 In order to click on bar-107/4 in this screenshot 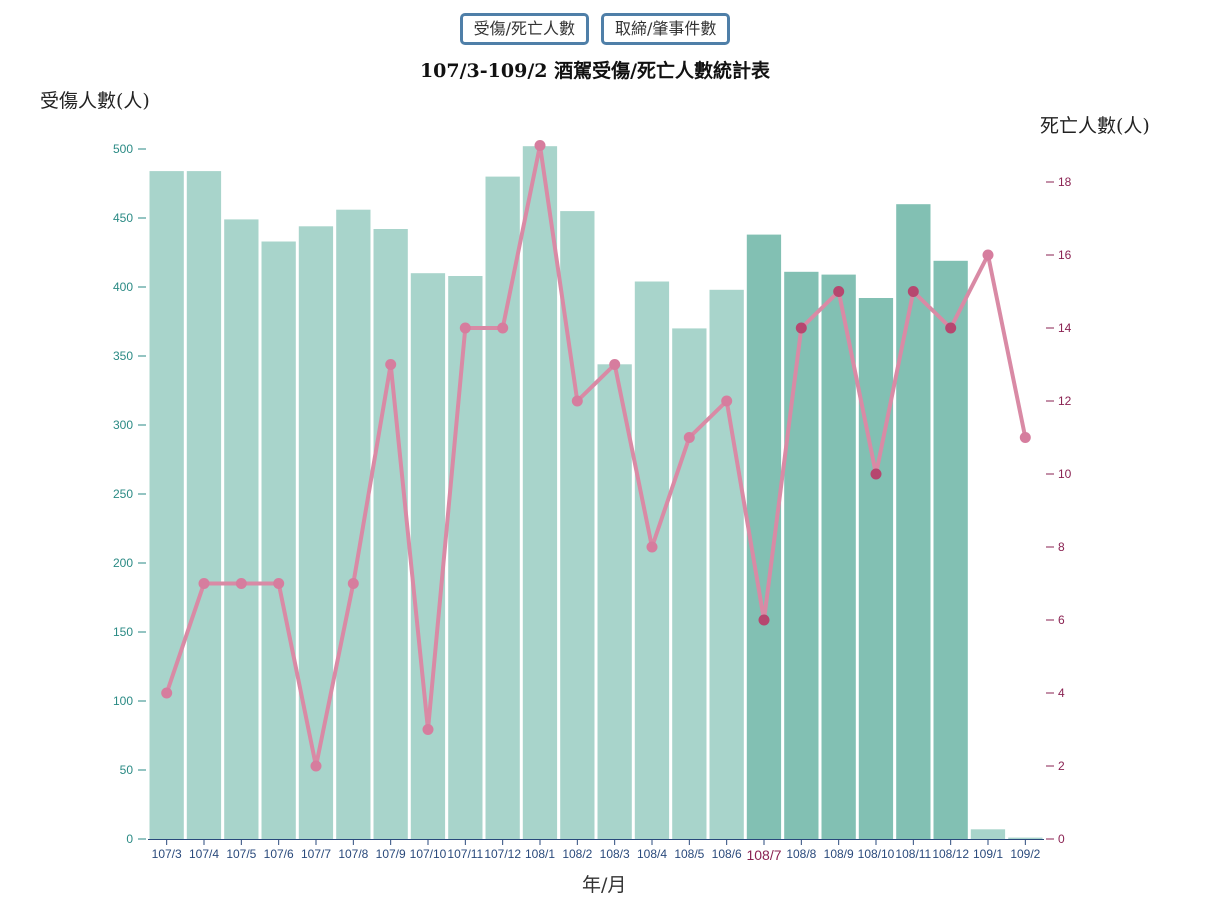, I will do `click(204, 505)`.